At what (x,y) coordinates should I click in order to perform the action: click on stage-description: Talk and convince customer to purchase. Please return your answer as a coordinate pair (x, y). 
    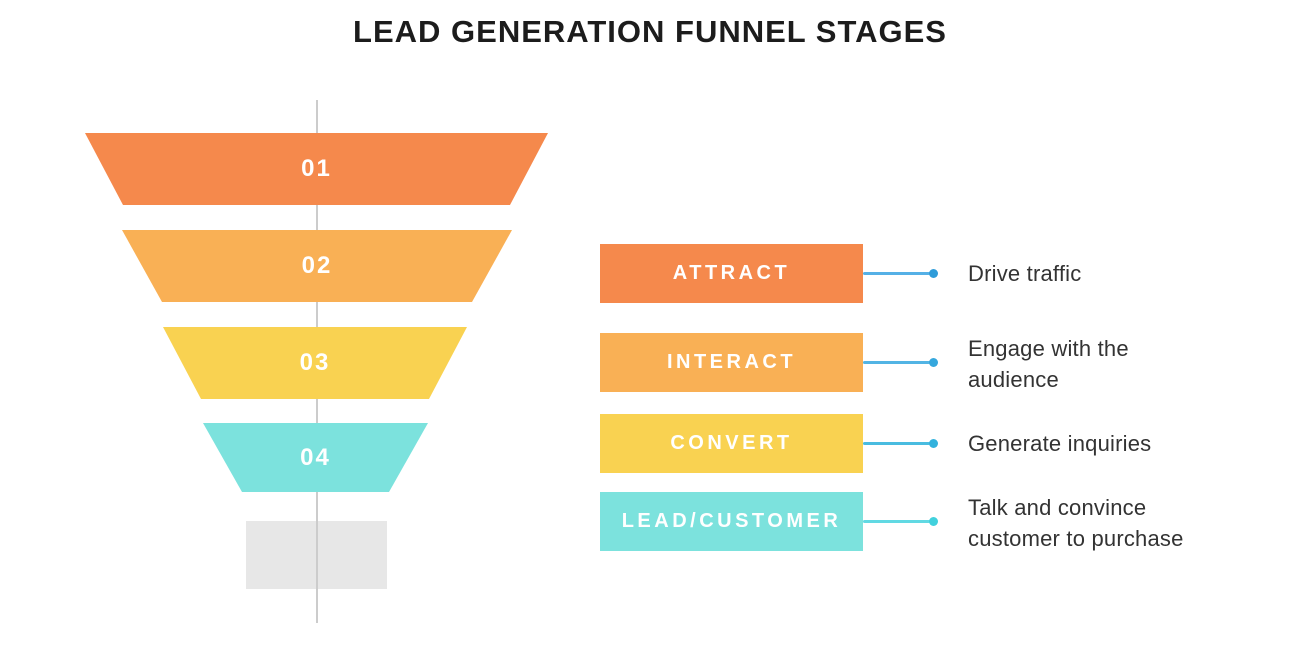
    Looking at the image, I should click on (1076, 523).